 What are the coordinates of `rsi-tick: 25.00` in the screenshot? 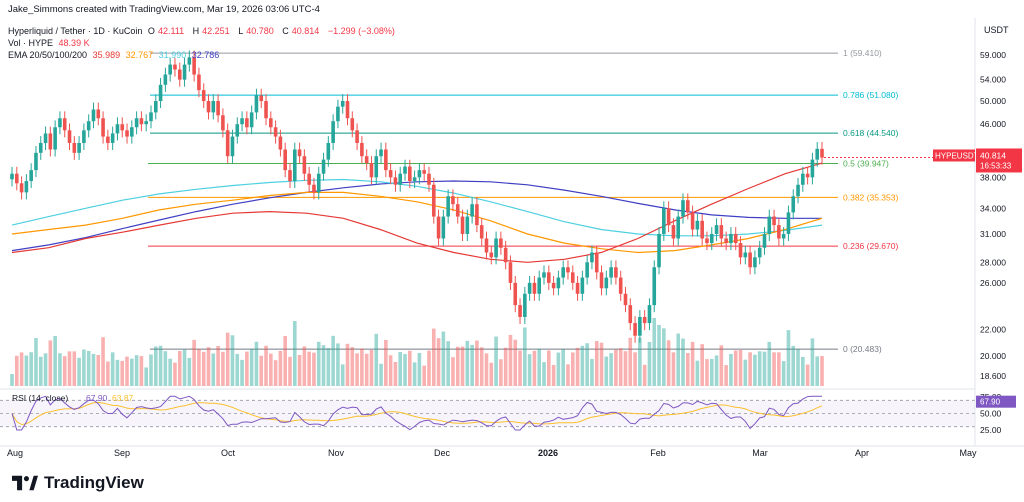 It's located at (991, 430).